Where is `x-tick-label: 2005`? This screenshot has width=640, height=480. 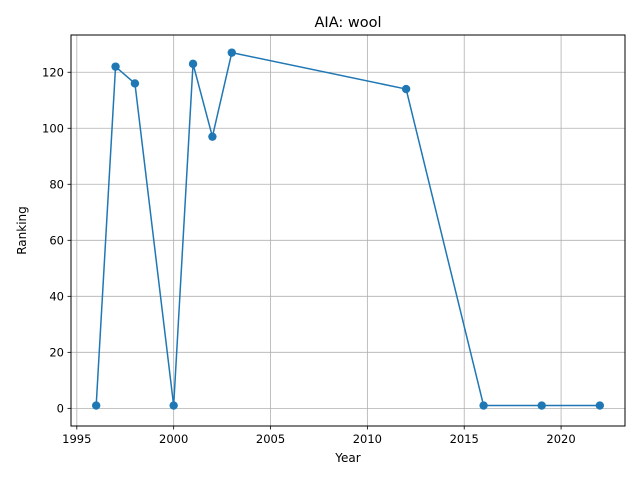
x-tick-label: 2005 is located at coordinates (270, 439).